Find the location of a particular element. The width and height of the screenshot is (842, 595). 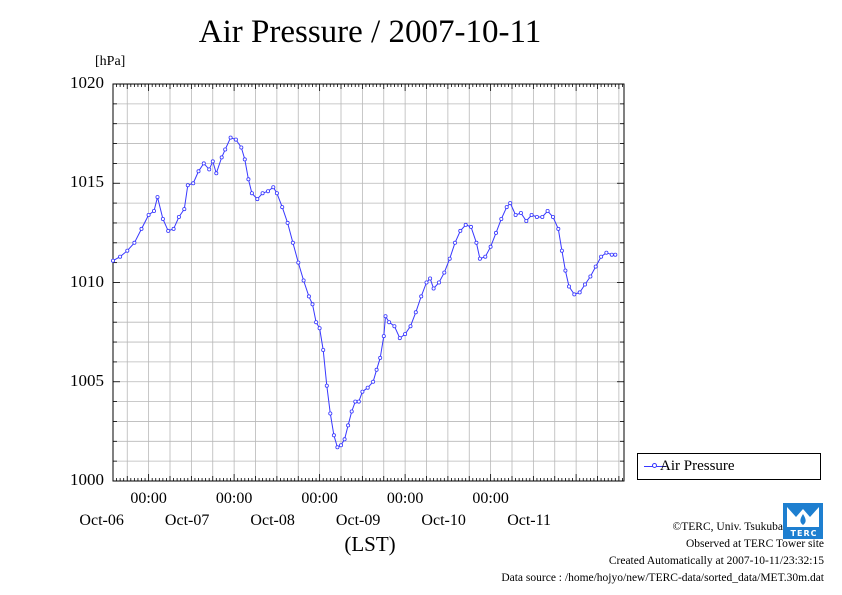

y-axis-unit: [hPa] is located at coordinates (110, 61).